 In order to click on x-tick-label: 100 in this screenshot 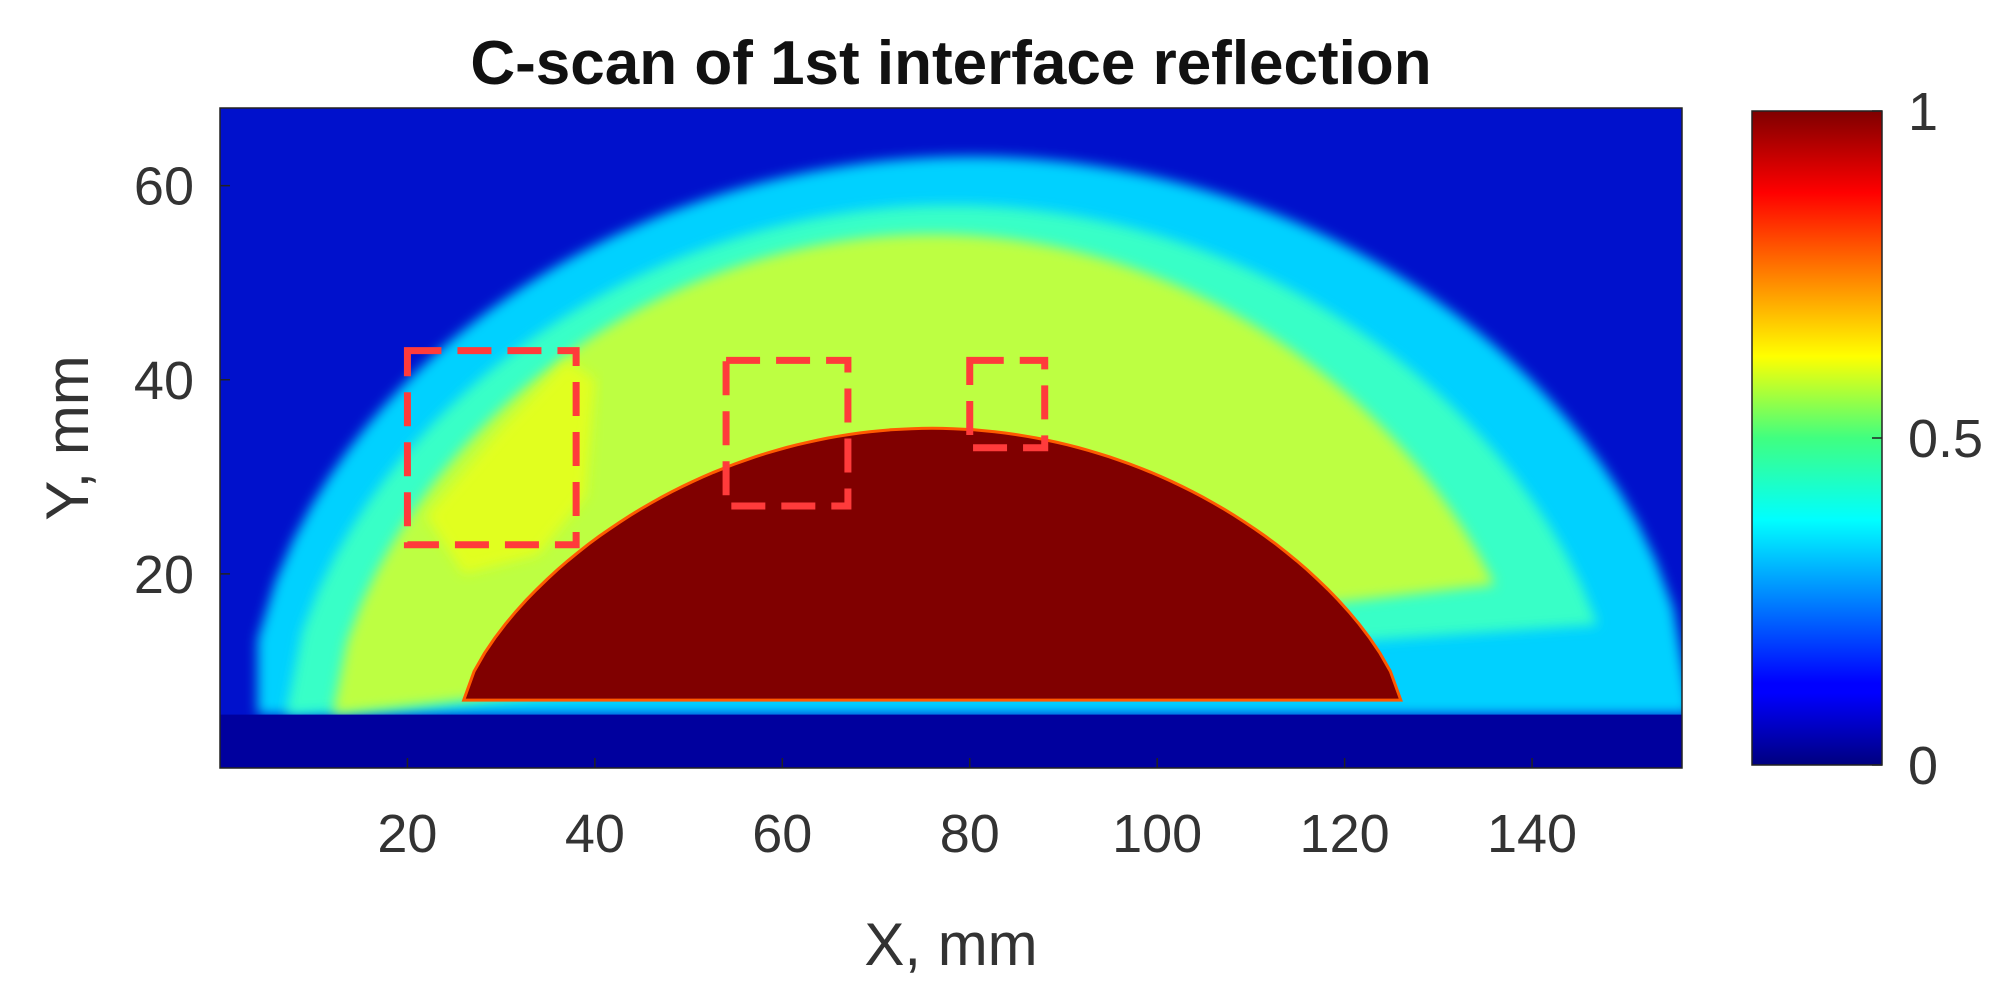, I will do `click(1157, 834)`.